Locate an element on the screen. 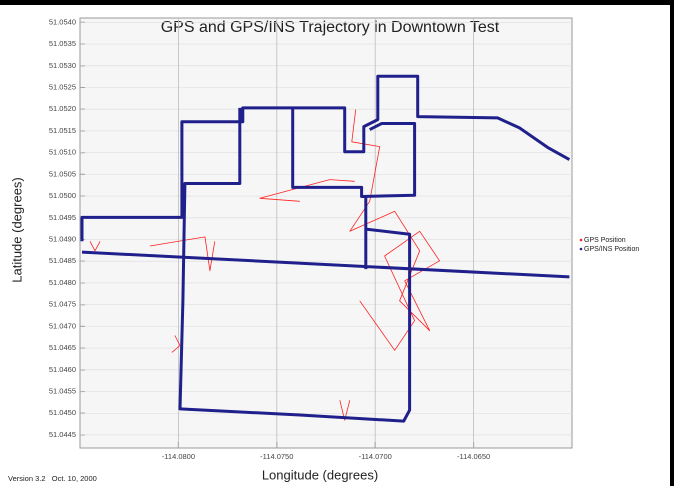  top-border is located at coordinates (337, 2).